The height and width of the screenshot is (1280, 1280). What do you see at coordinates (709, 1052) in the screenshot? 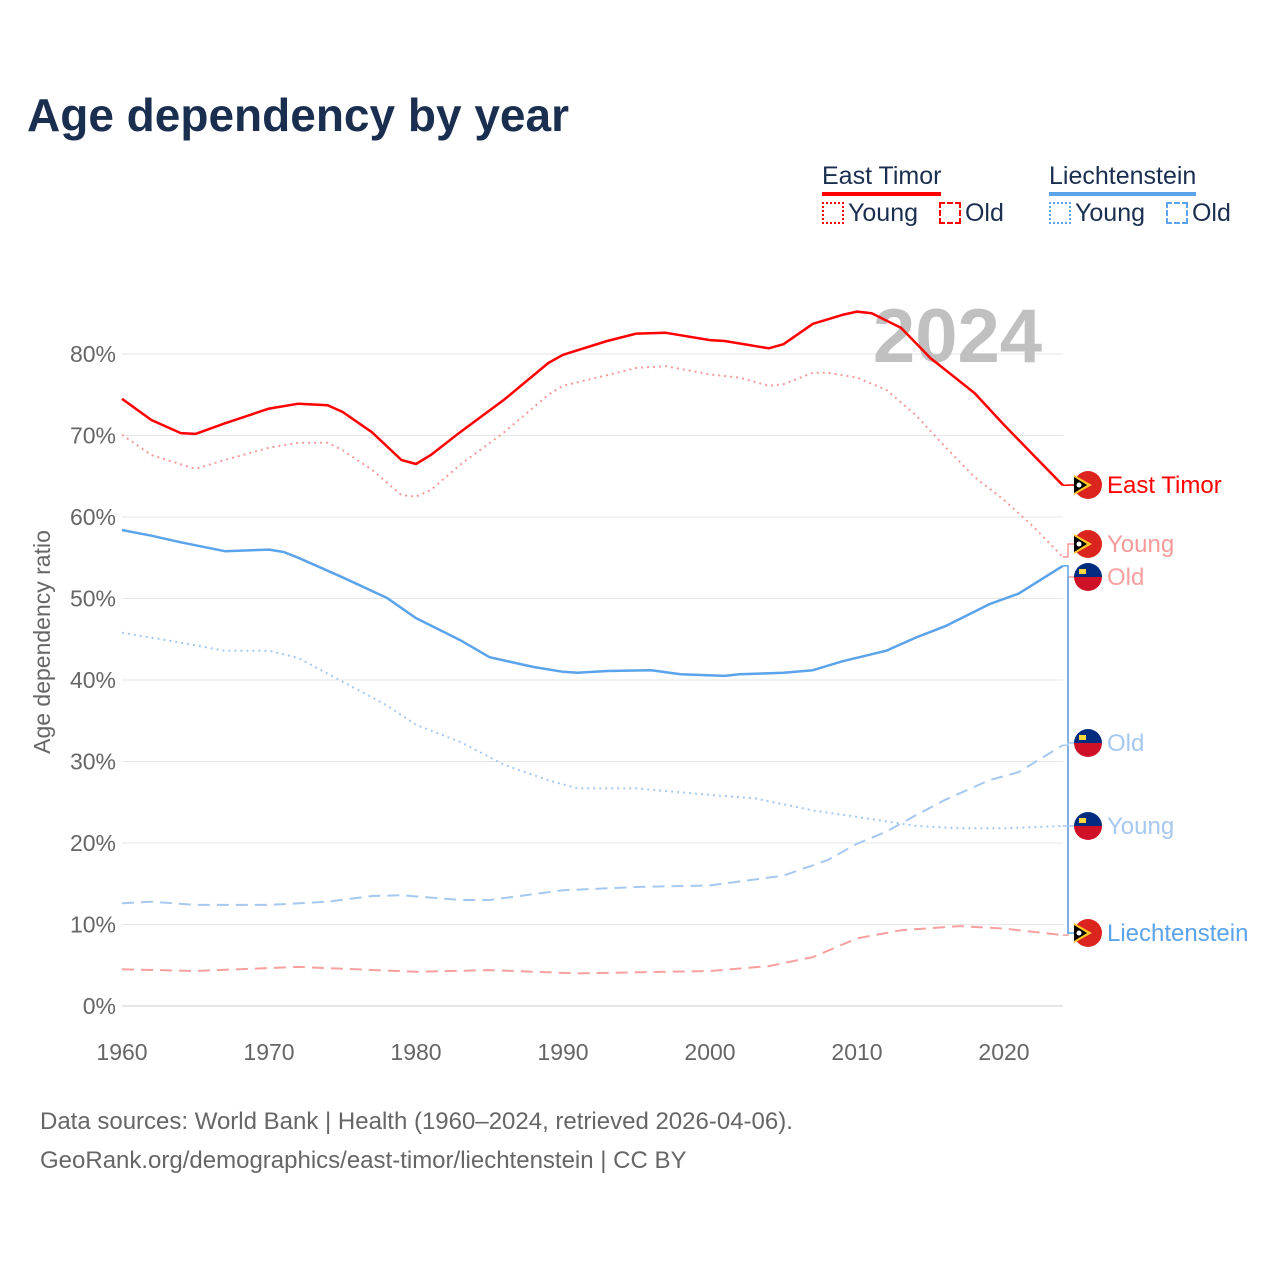
I see `x-tick-label: 2000` at bounding box center [709, 1052].